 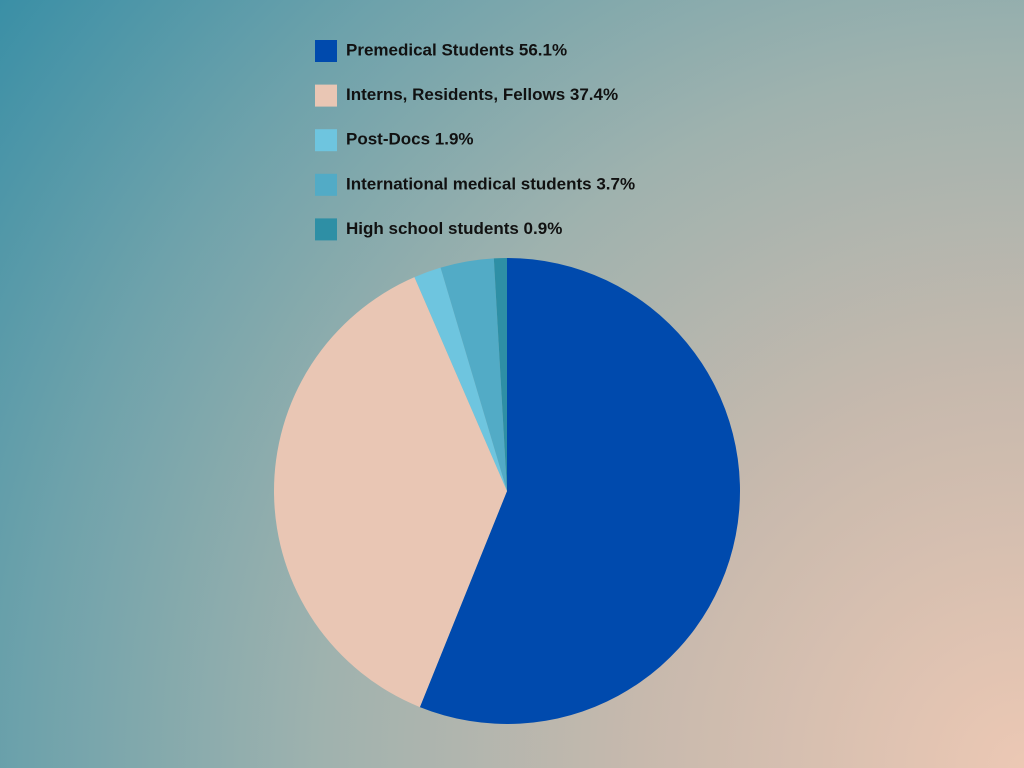 What do you see at coordinates (482, 94) in the screenshot?
I see `legend-label: Interns, Residents, Fellows 37.4%` at bounding box center [482, 94].